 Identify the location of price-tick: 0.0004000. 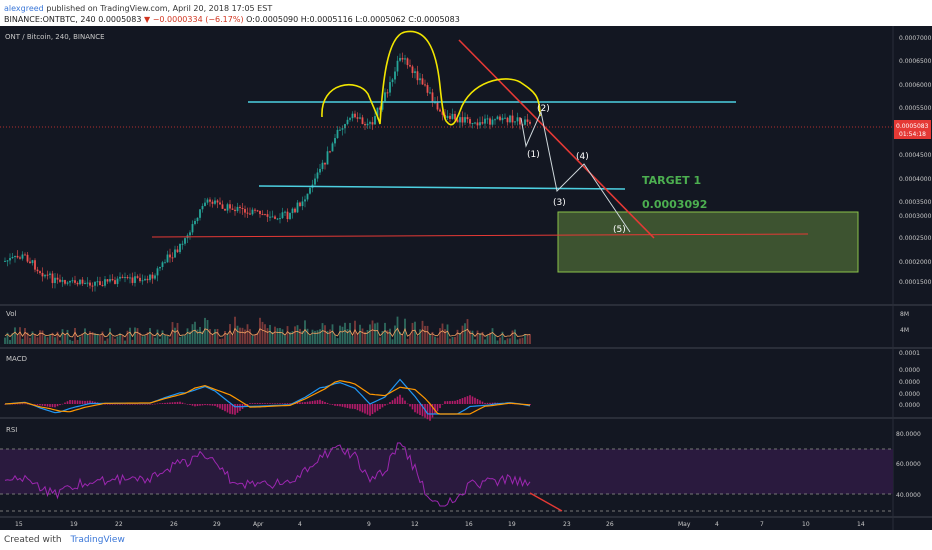
(915, 179).